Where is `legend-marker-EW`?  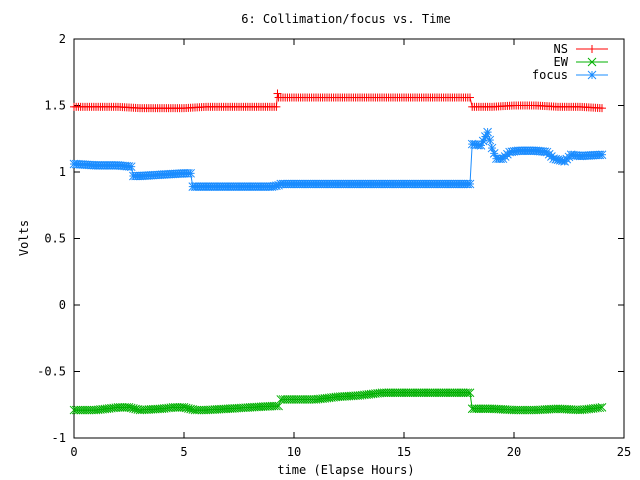 legend-marker-EW is located at coordinates (592, 62).